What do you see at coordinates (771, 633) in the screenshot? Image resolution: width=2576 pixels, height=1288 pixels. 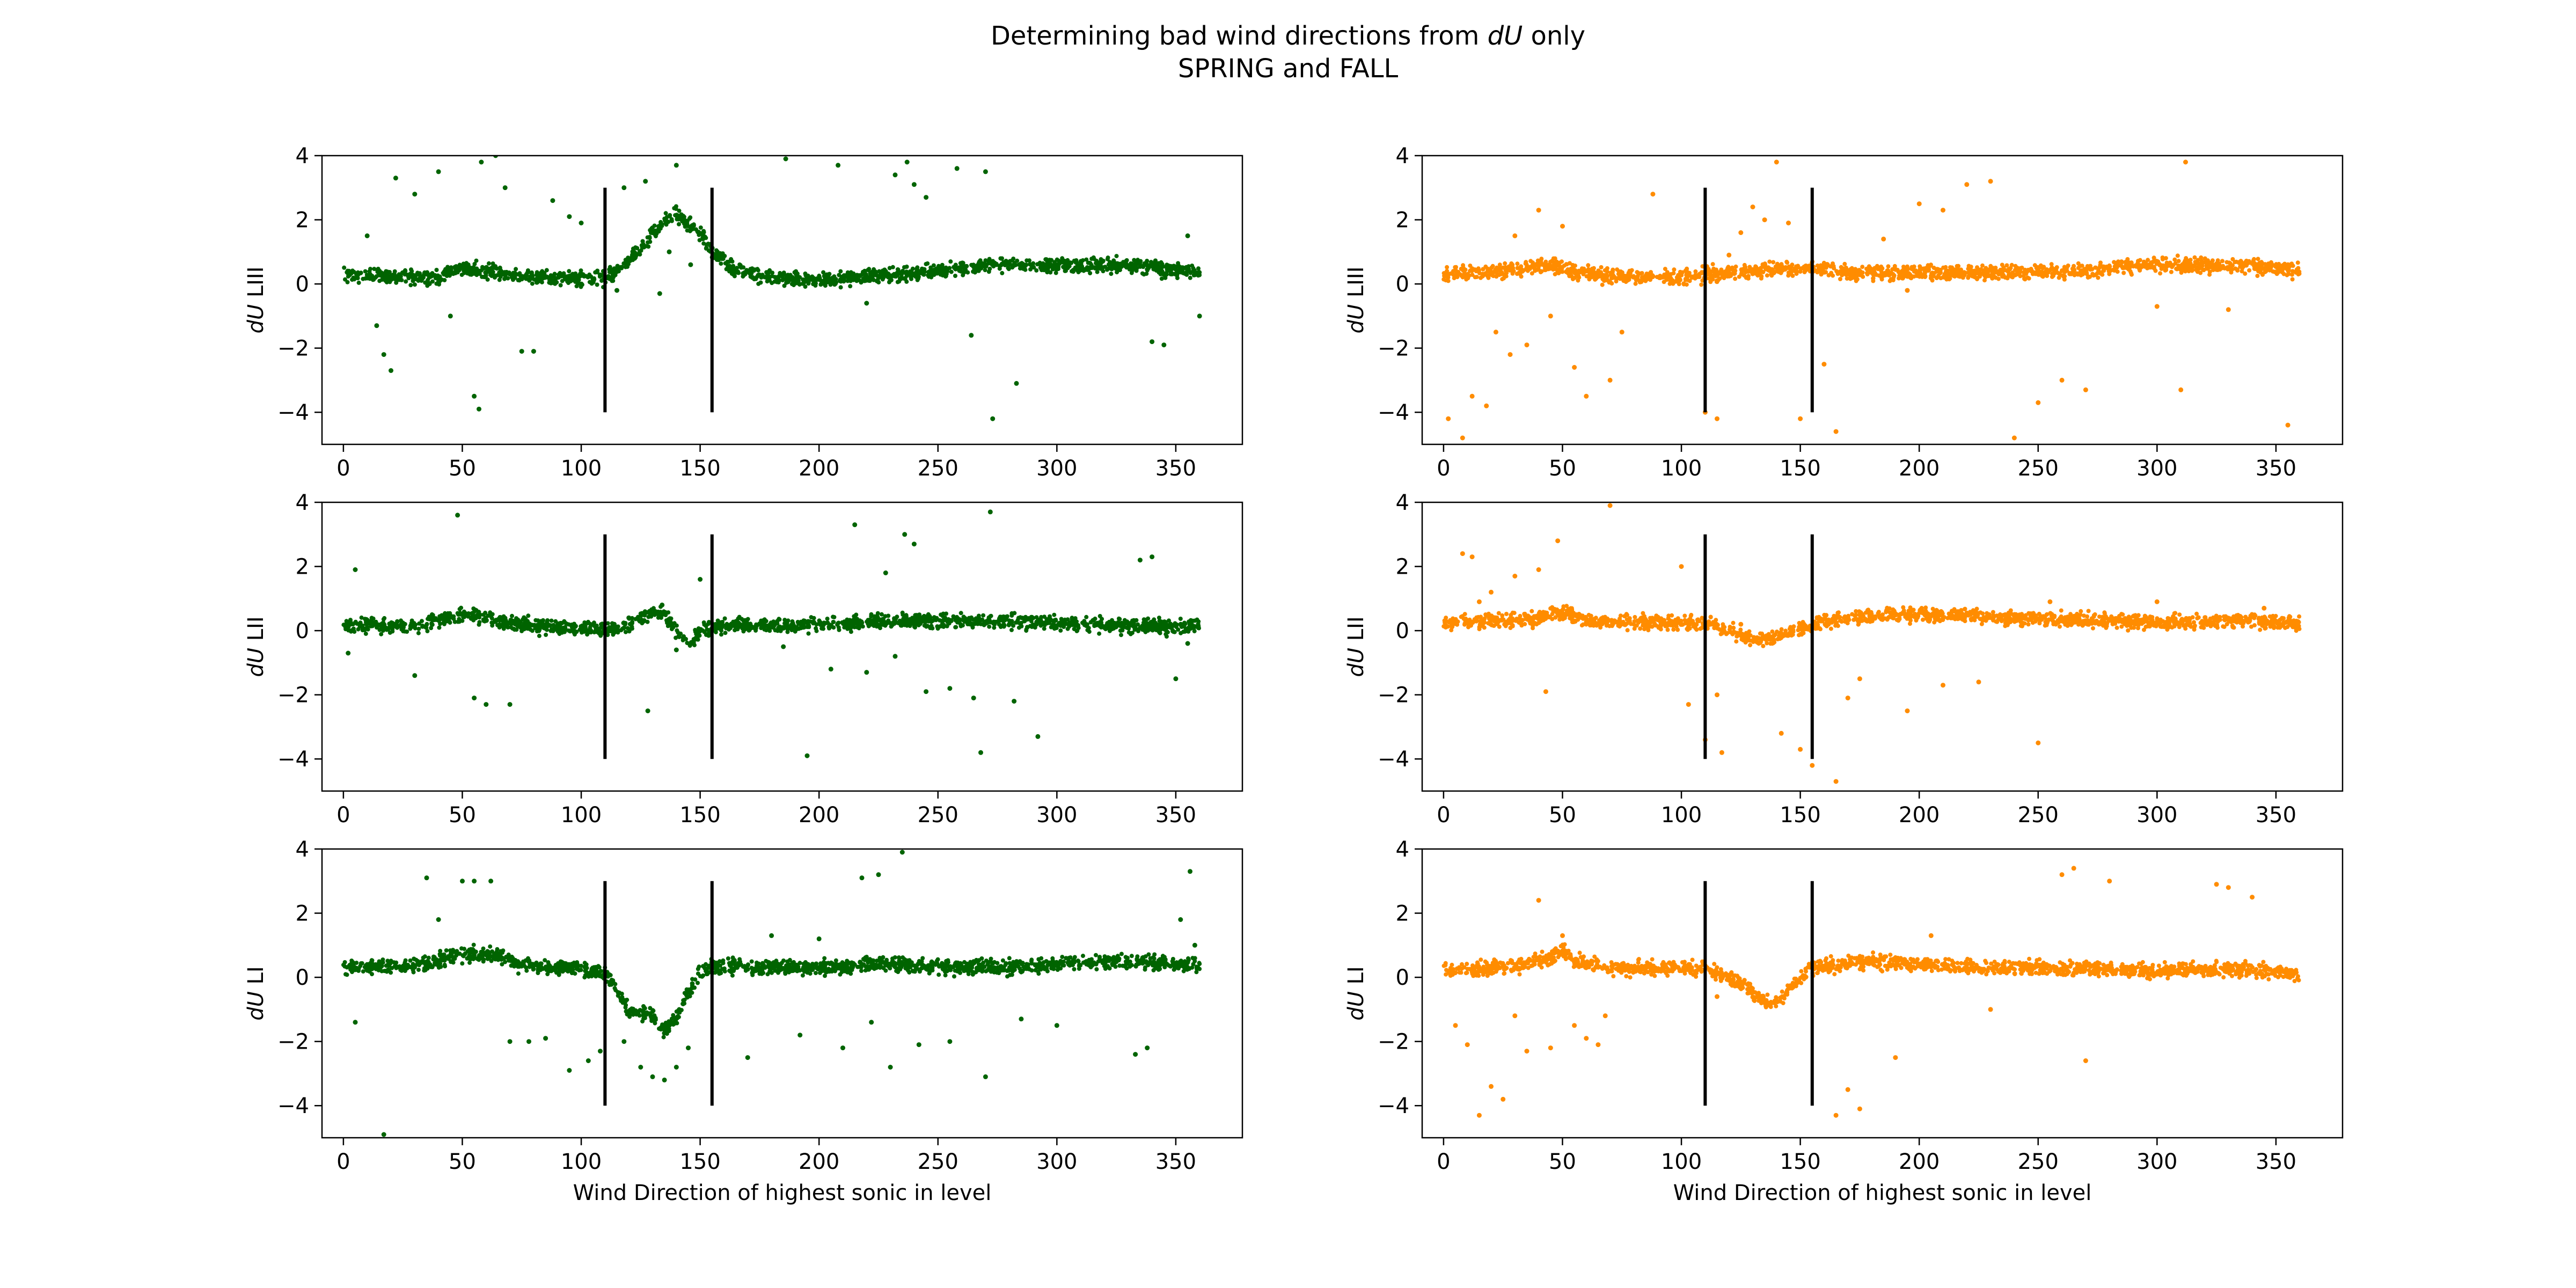 I see `scatter-points` at bounding box center [771, 633].